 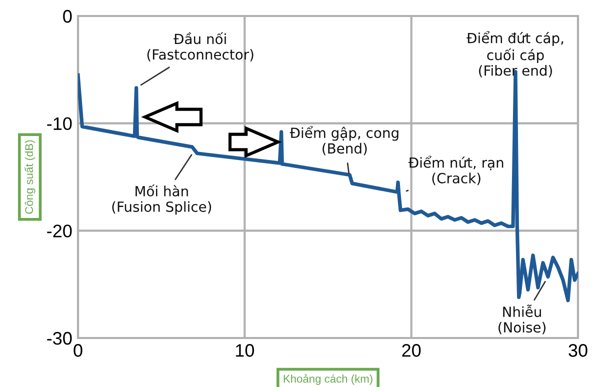 I want to click on x-tick-label: 30, so click(x=578, y=350).